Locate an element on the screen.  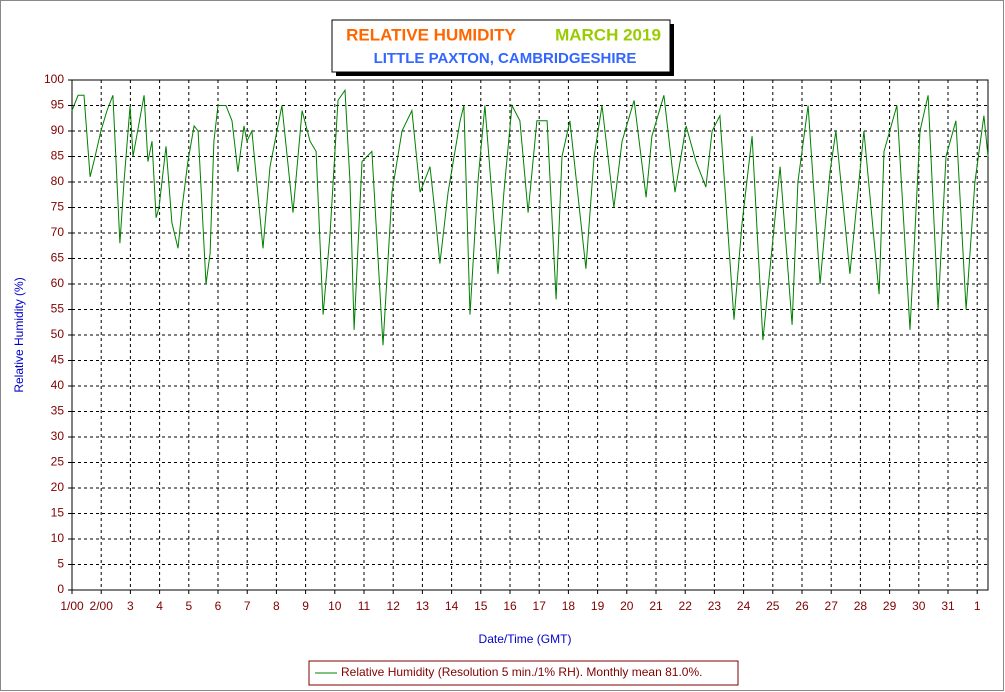
y-tick-label: 5 is located at coordinates (60, 564).